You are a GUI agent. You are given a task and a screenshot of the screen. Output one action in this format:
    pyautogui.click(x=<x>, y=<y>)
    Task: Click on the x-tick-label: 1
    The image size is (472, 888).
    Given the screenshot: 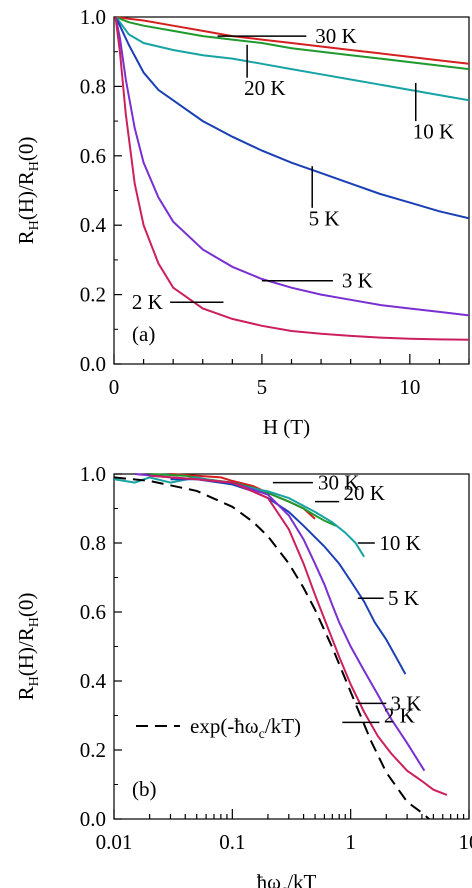 What is the action you would take?
    pyautogui.click(x=350, y=842)
    